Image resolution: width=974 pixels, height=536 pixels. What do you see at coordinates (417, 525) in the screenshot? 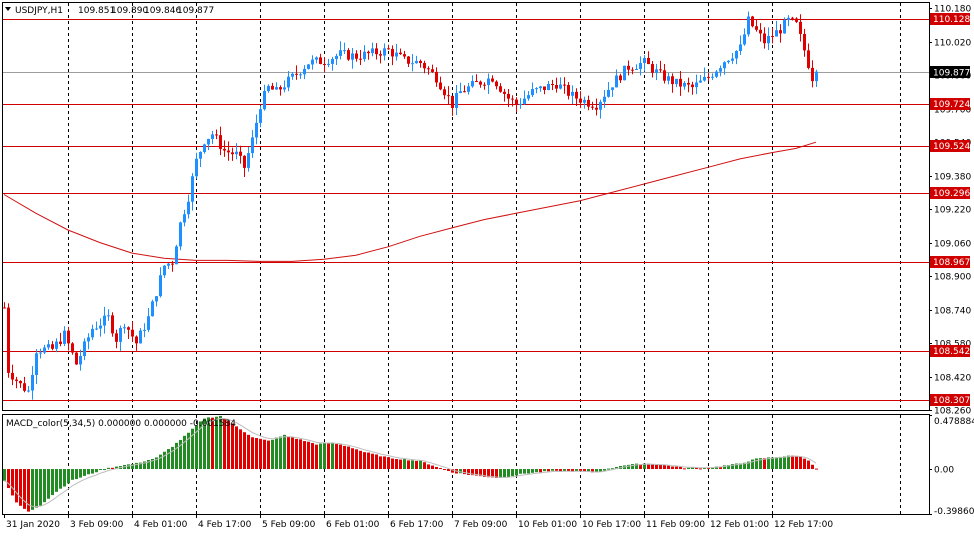
I see `time-tick-label: 6 Feb 17:00` at bounding box center [417, 525].